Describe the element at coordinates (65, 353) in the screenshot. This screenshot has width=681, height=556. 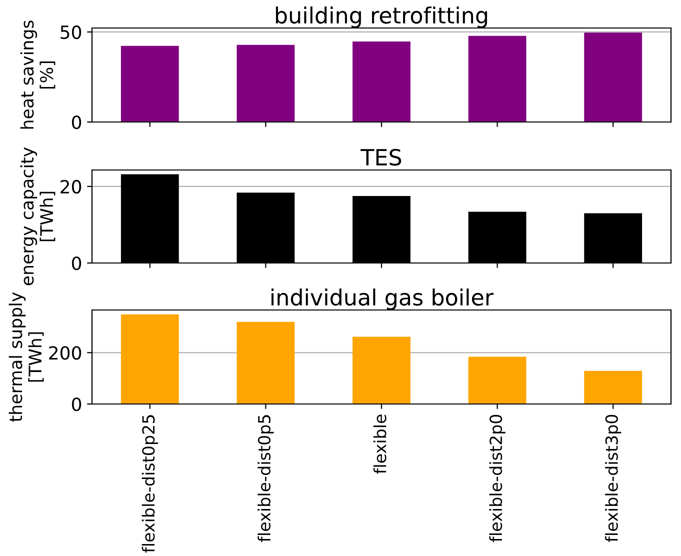
I see `y-tick-label: 200` at that location.